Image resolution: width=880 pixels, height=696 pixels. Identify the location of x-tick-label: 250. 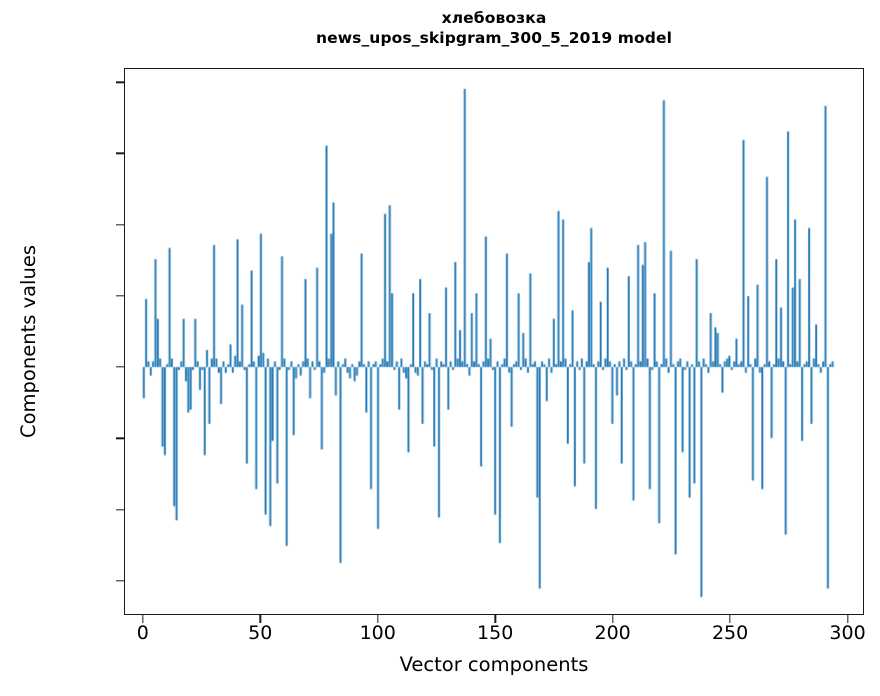
(730, 633).